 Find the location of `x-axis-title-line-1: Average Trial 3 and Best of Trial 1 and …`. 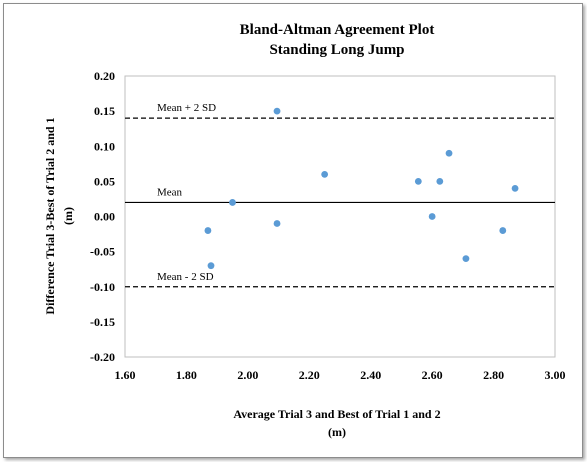

x-axis-title-line-1: Average Trial 3 and Best of Trial 1 and … is located at coordinates (336, 414).